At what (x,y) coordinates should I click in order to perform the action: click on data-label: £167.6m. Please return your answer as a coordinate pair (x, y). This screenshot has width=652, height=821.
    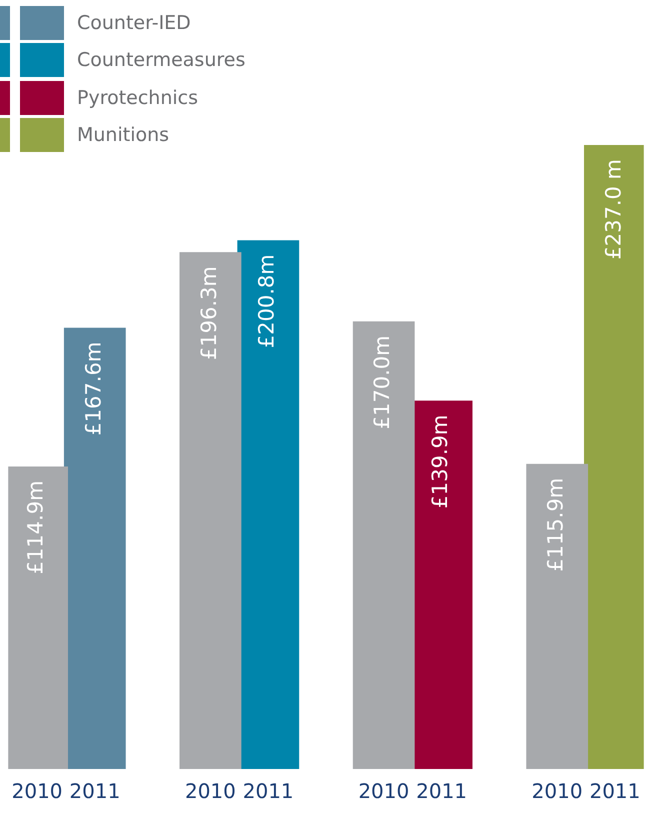
    Looking at the image, I should click on (93, 389).